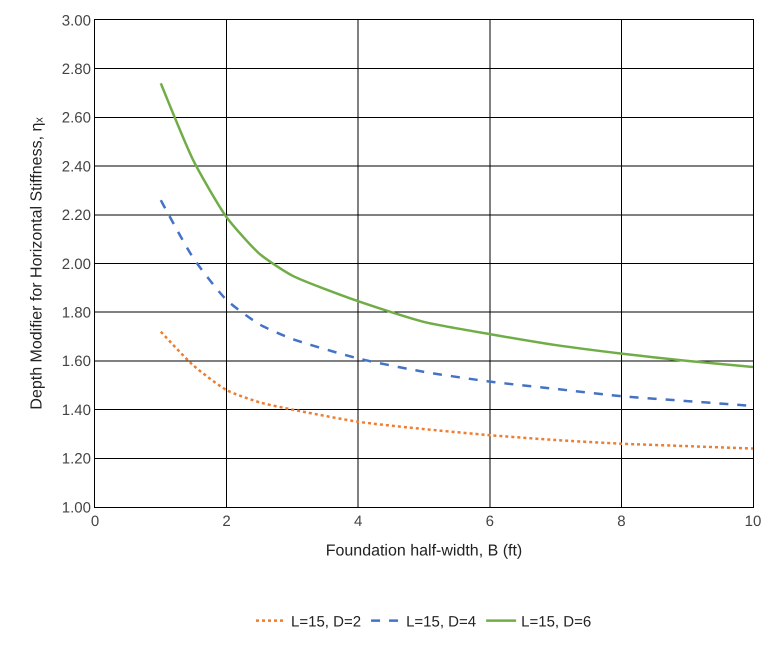 This screenshot has height=649, width=773. I want to click on x-tick-label: 4, so click(358, 521).